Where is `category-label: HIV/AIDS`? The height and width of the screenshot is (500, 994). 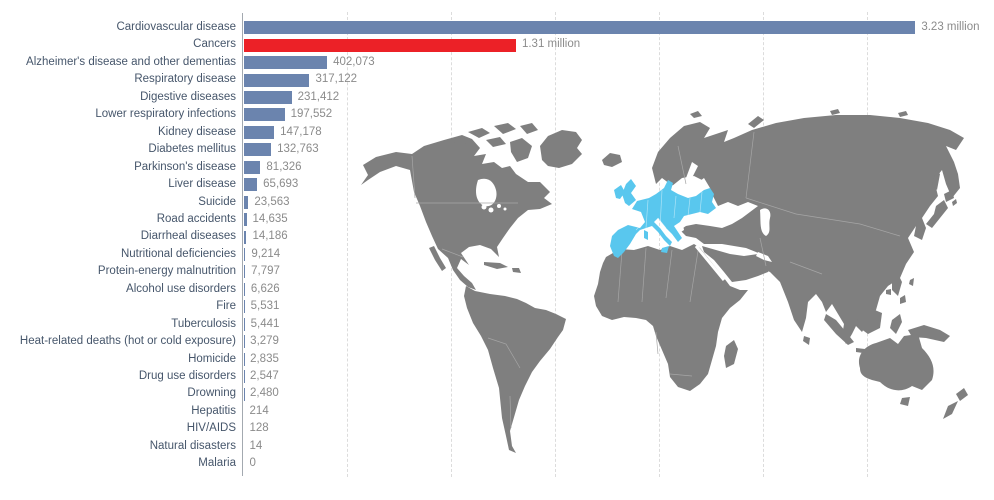 category-label: HIV/AIDS is located at coordinates (211, 428).